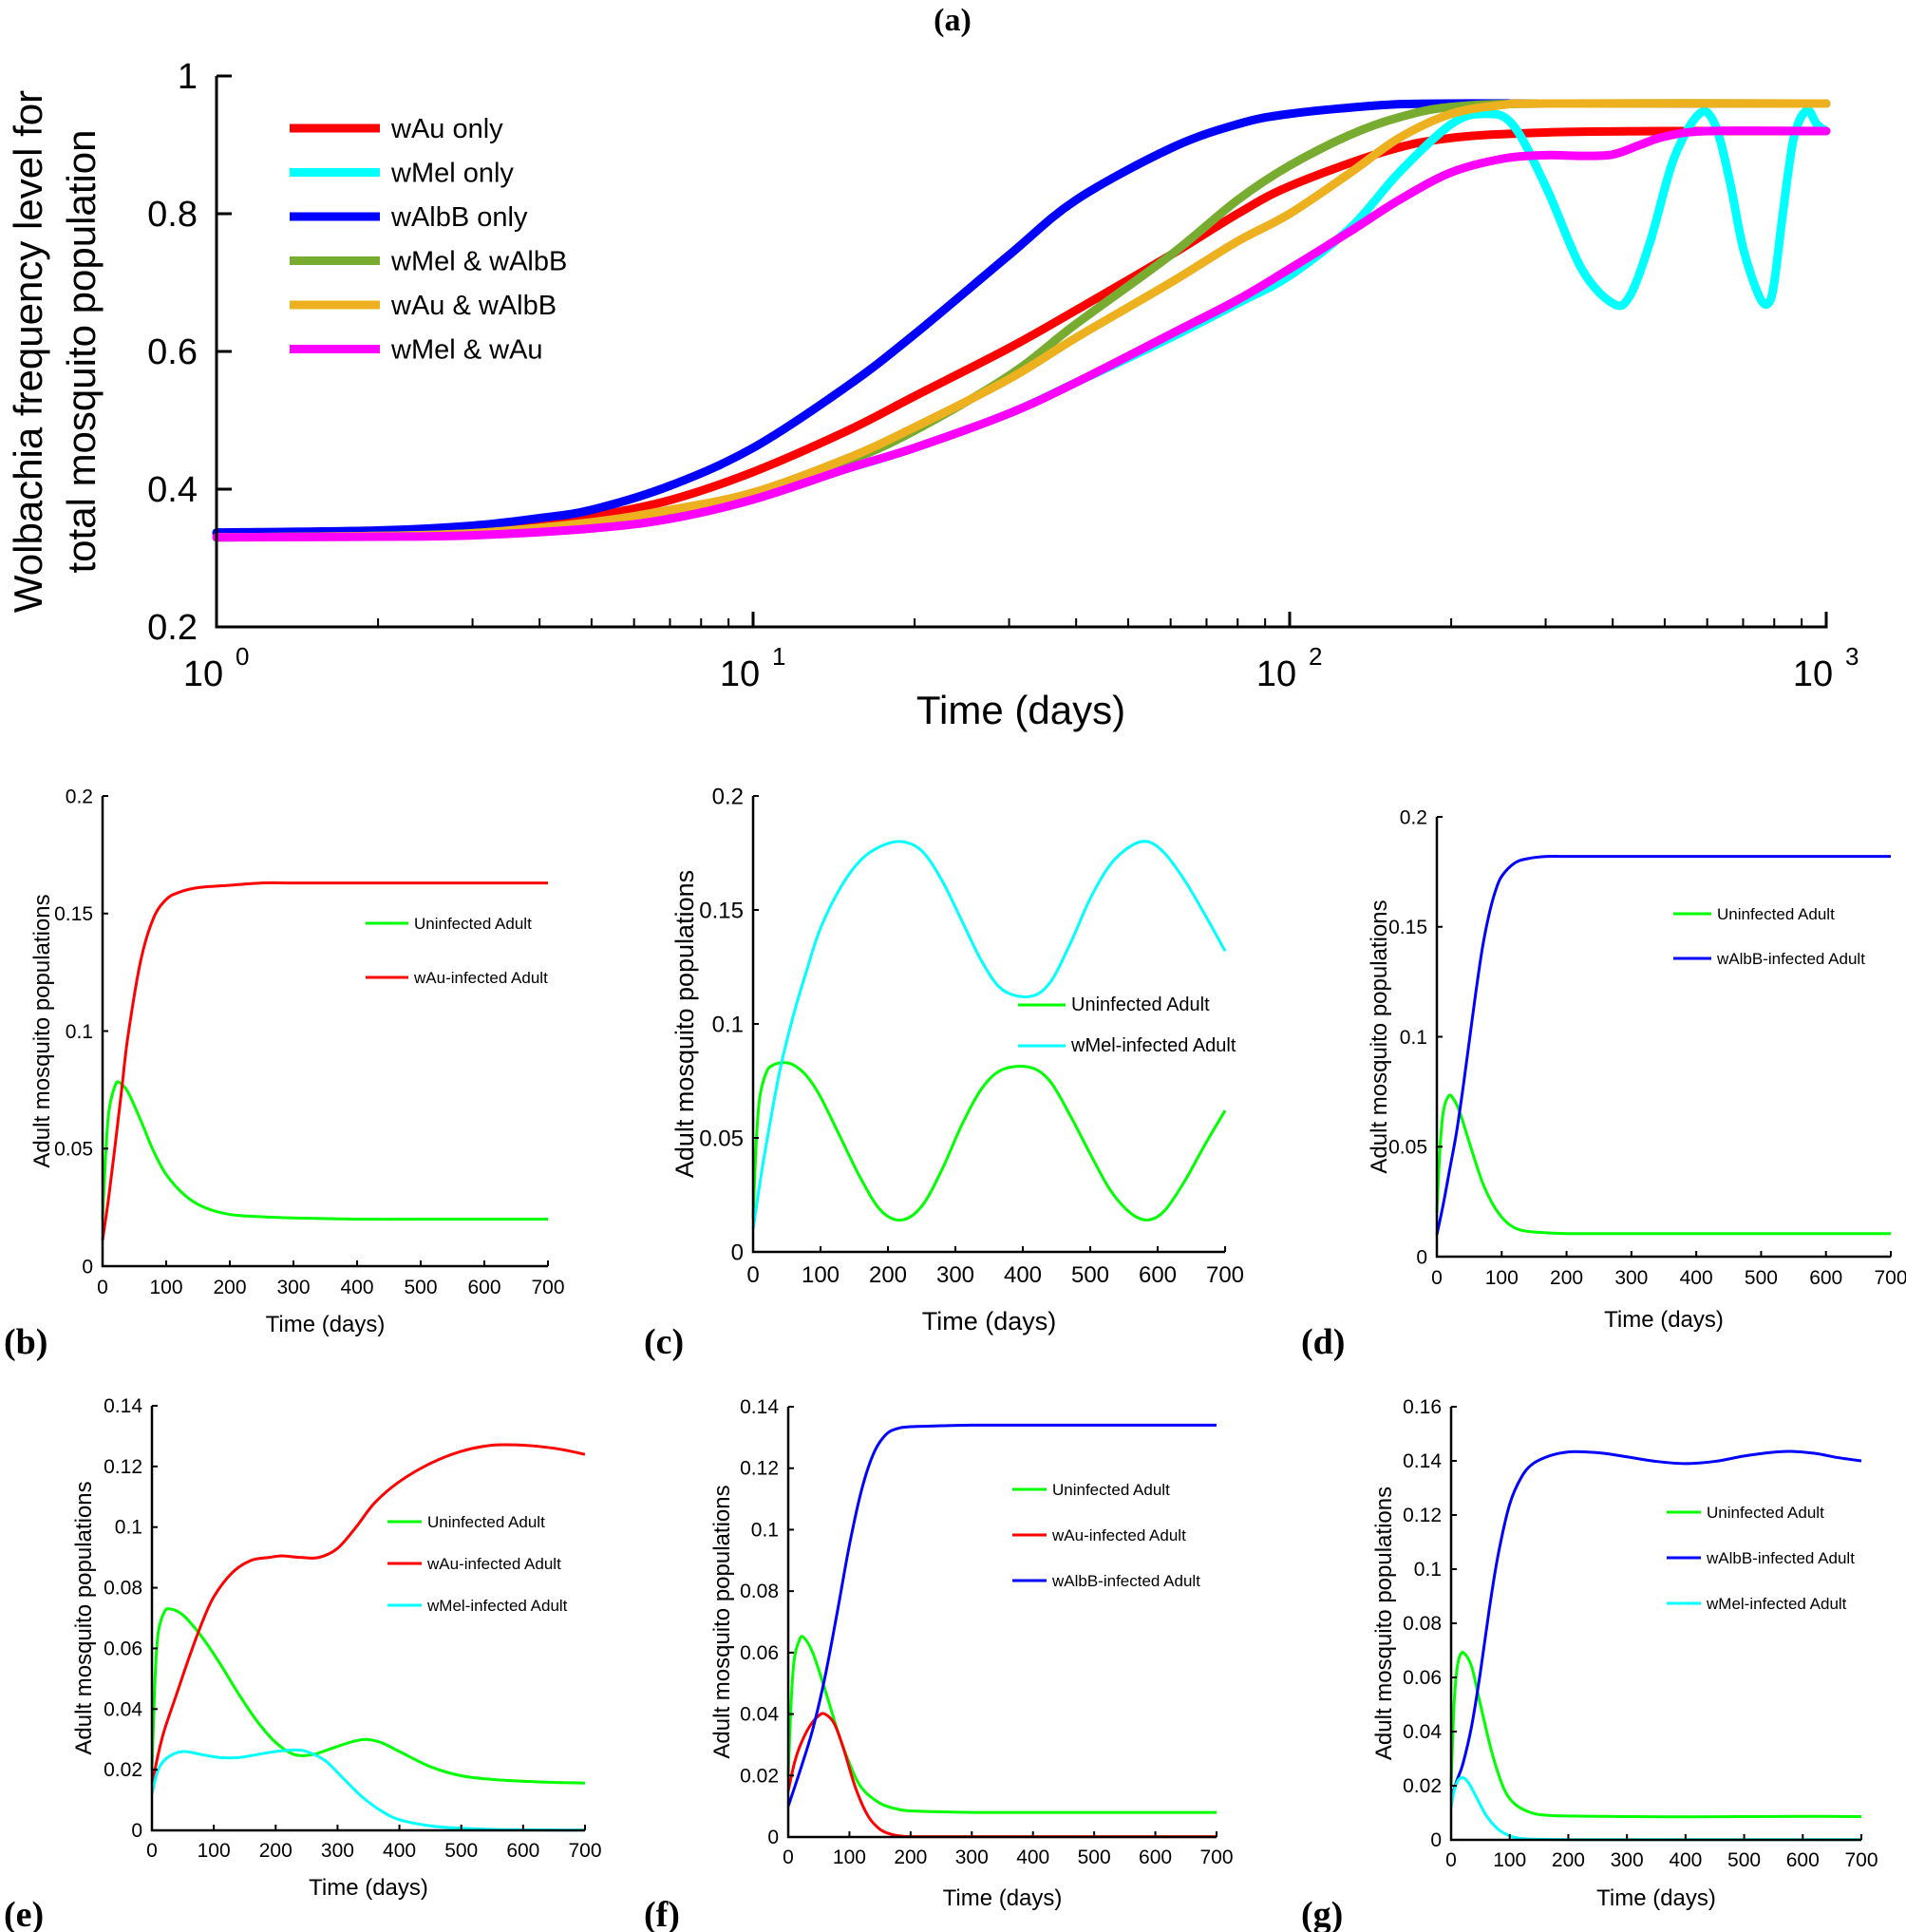 Image resolution: width=1906 pixels, height=1932 pixels. Describe the element at coordinates (173, 628) in the screenshot. I see `panel-a-ytick-label: 0.2` at that location.